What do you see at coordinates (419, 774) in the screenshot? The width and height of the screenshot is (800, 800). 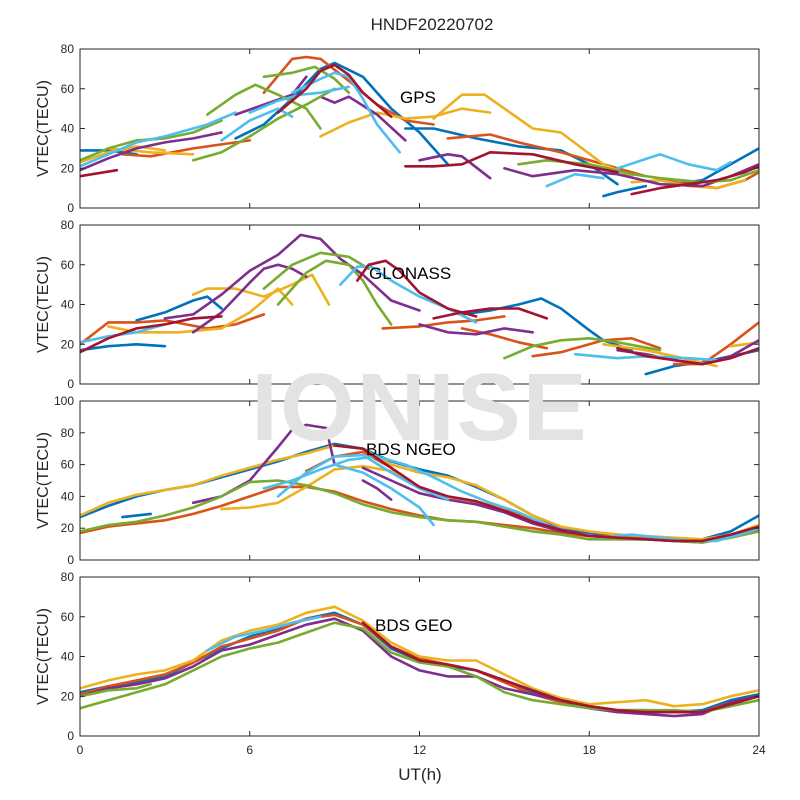 I see `x-axis-label: UT(h)` at bounding box center [419, 774].